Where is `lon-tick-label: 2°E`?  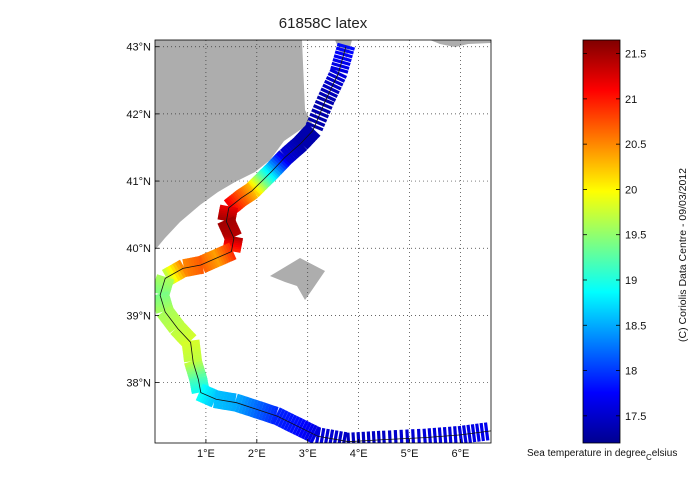
lon-tick-label: 2°E is located at coordinates (257, 454).